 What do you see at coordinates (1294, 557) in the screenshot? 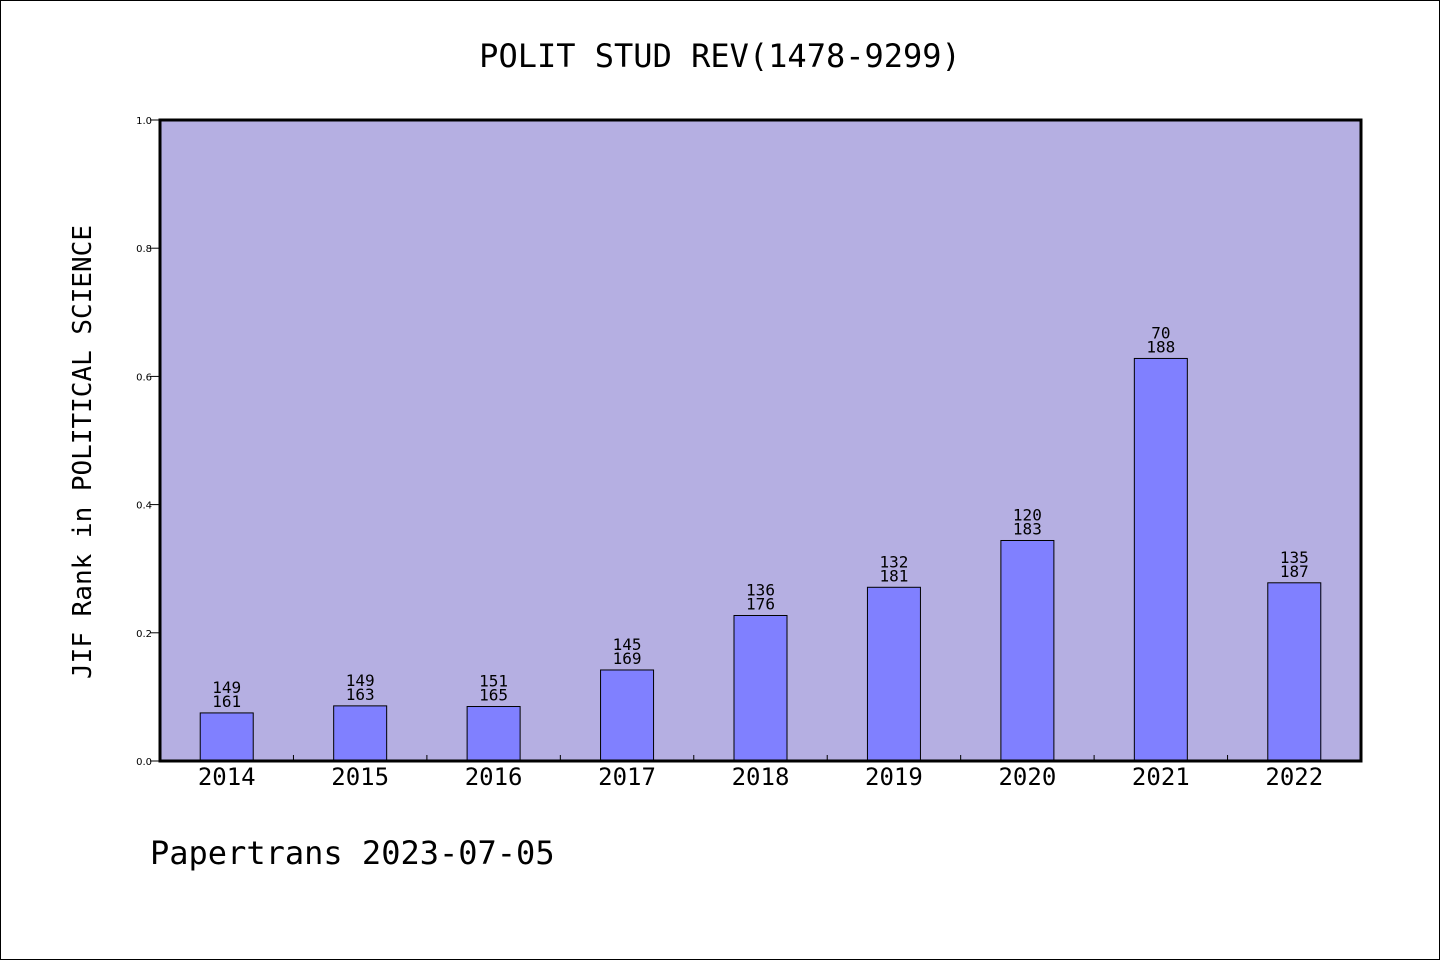
I see `bar-rank-label: 135` at bounding box center [1294, 557].